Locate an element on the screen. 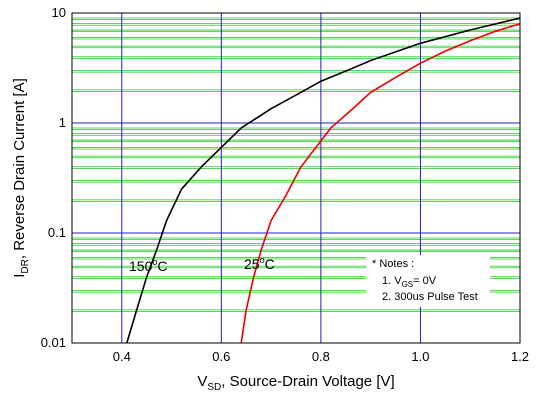 The image size is (536, 394). x-tick-label: 0.8 is located at coordinates (321, 356).